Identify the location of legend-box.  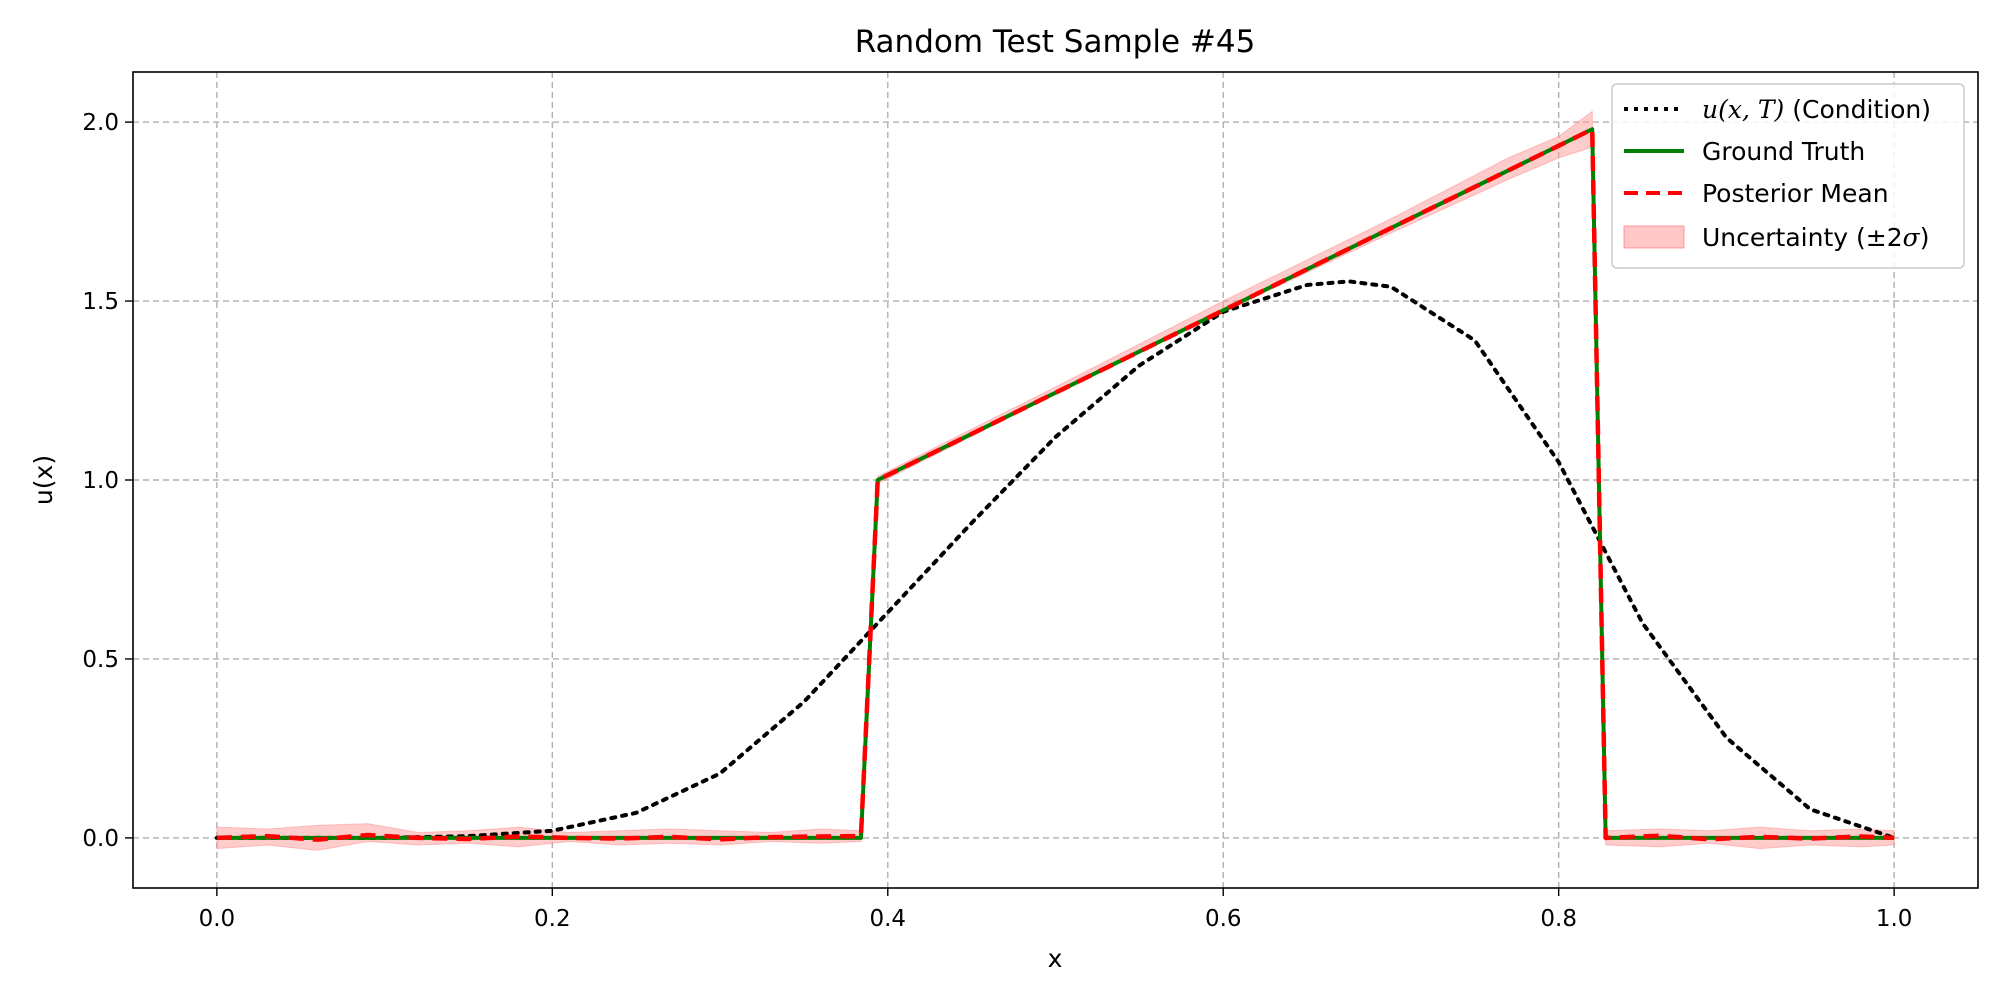
(1788, 176).